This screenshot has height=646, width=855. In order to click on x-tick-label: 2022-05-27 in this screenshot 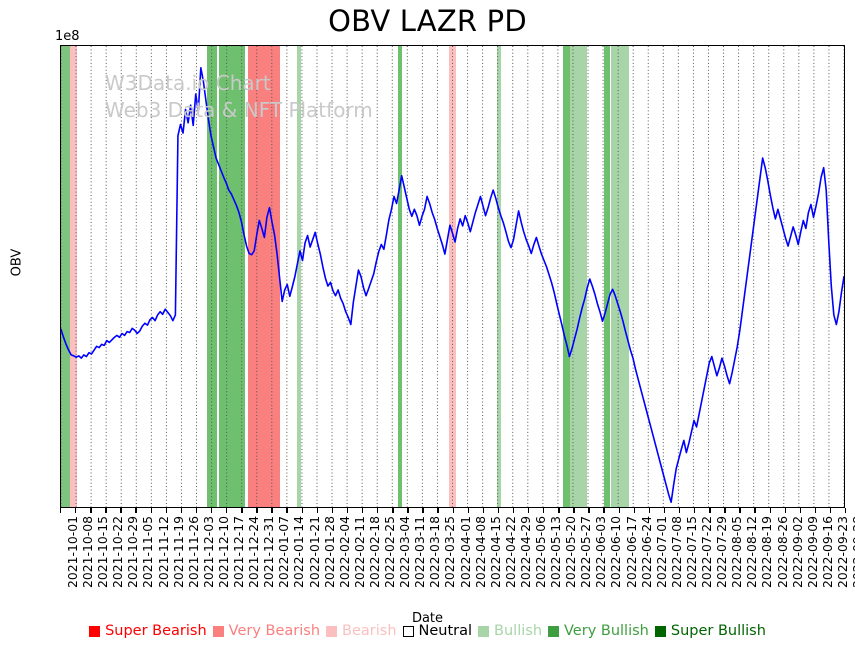, I will do `click(586, 552)`.